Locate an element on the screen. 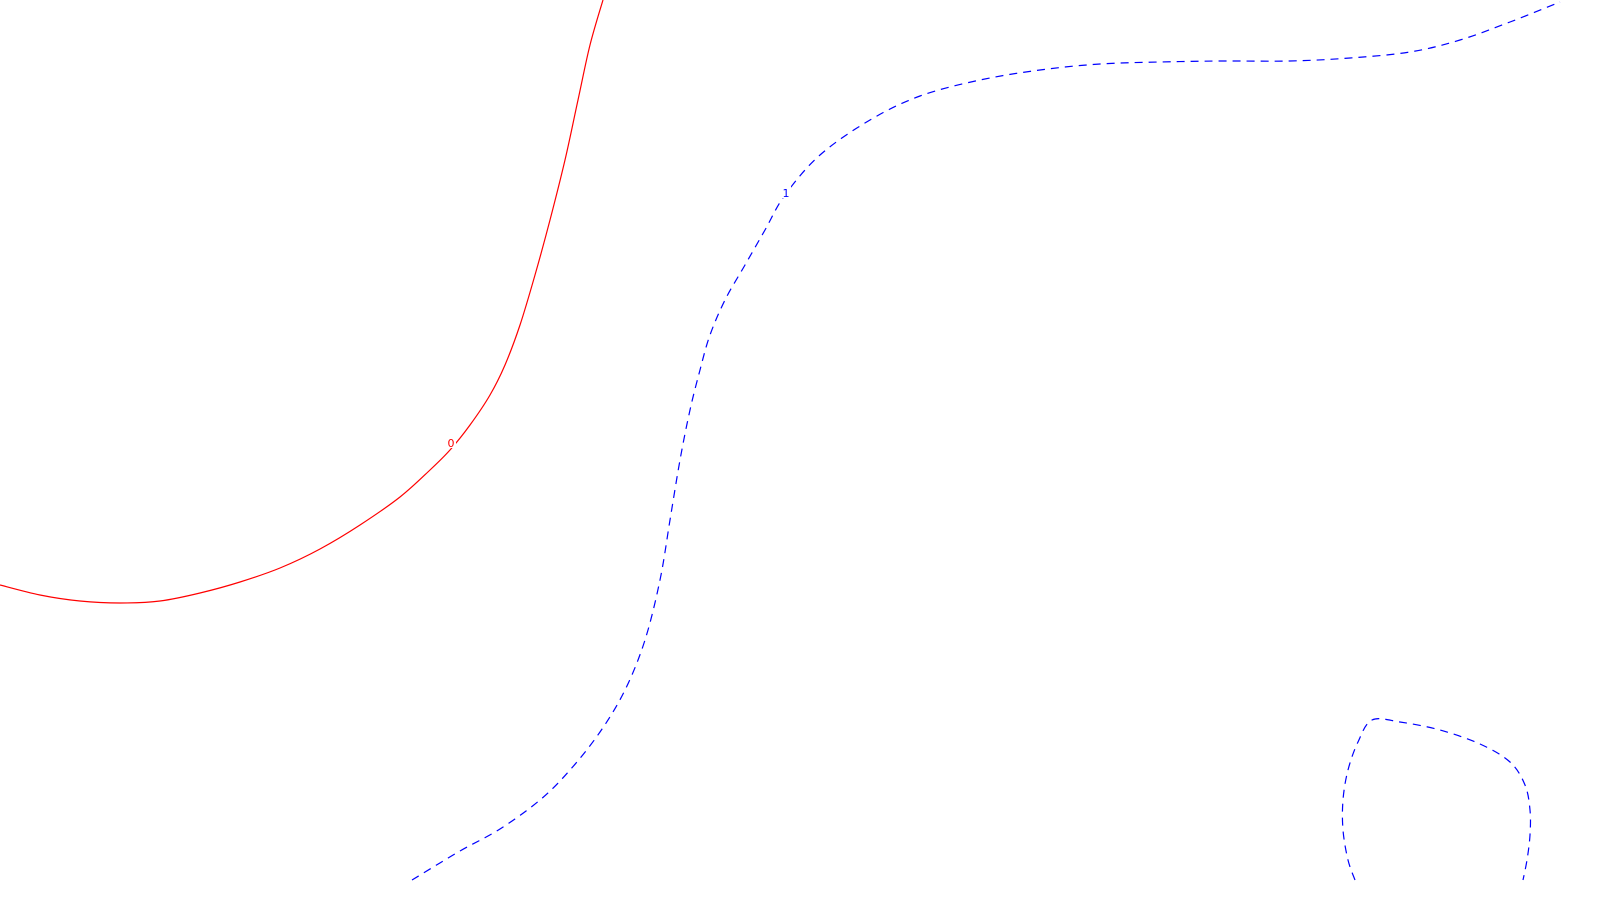 The image size is (1600, 900). contour-label-0: 0 is located at coordinates (451, 443).